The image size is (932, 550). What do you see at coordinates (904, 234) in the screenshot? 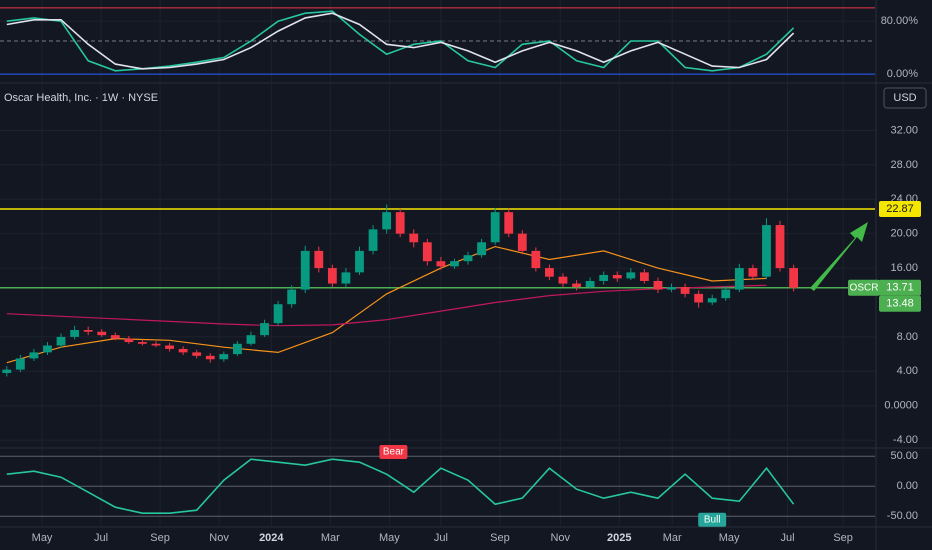
I see `y-tick-label: 20.00` at bounding box center [904, 234].